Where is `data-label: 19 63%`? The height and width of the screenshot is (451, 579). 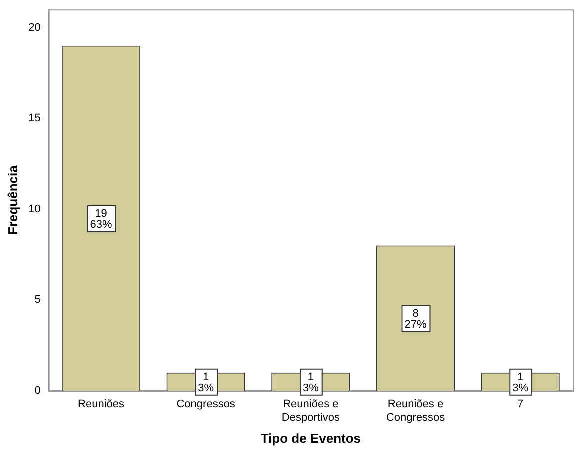
data-label: 19 63% is located at coordinates (101, 219).